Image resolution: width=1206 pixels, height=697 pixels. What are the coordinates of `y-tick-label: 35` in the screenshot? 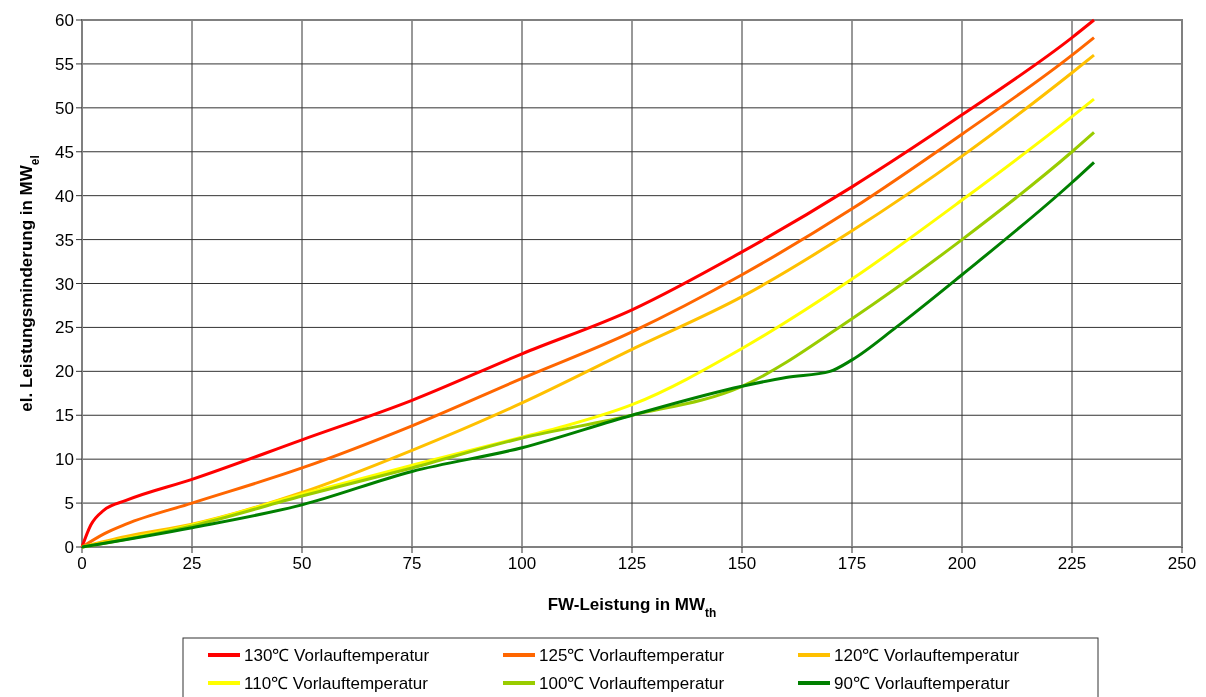 It's located at (64, 240).